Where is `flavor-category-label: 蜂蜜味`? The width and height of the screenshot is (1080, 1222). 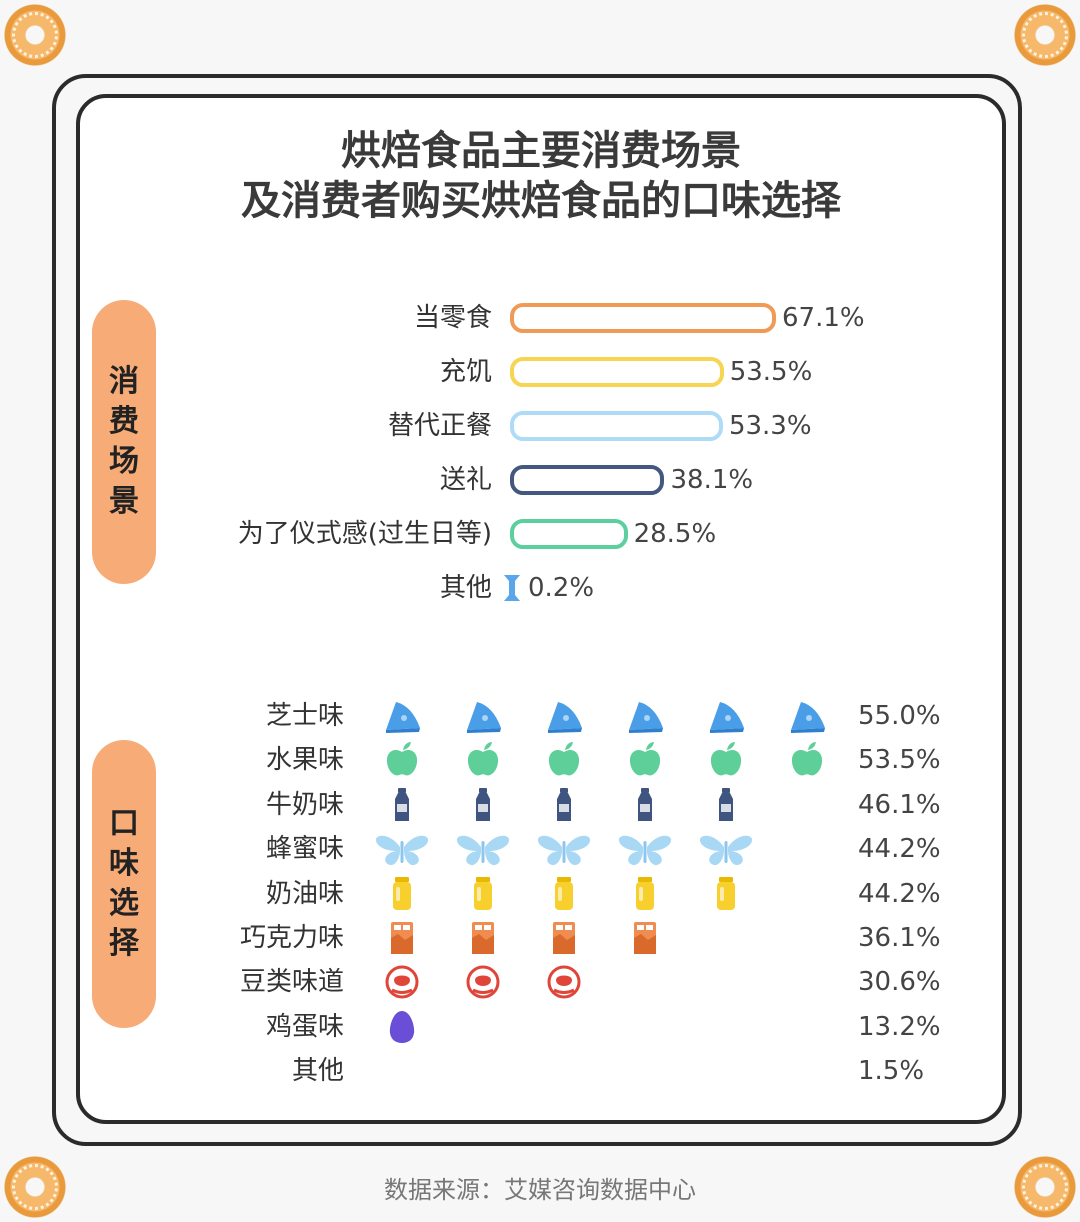 flavor-category-label: 蜂蜜味 is located at coordinates (304, 849).